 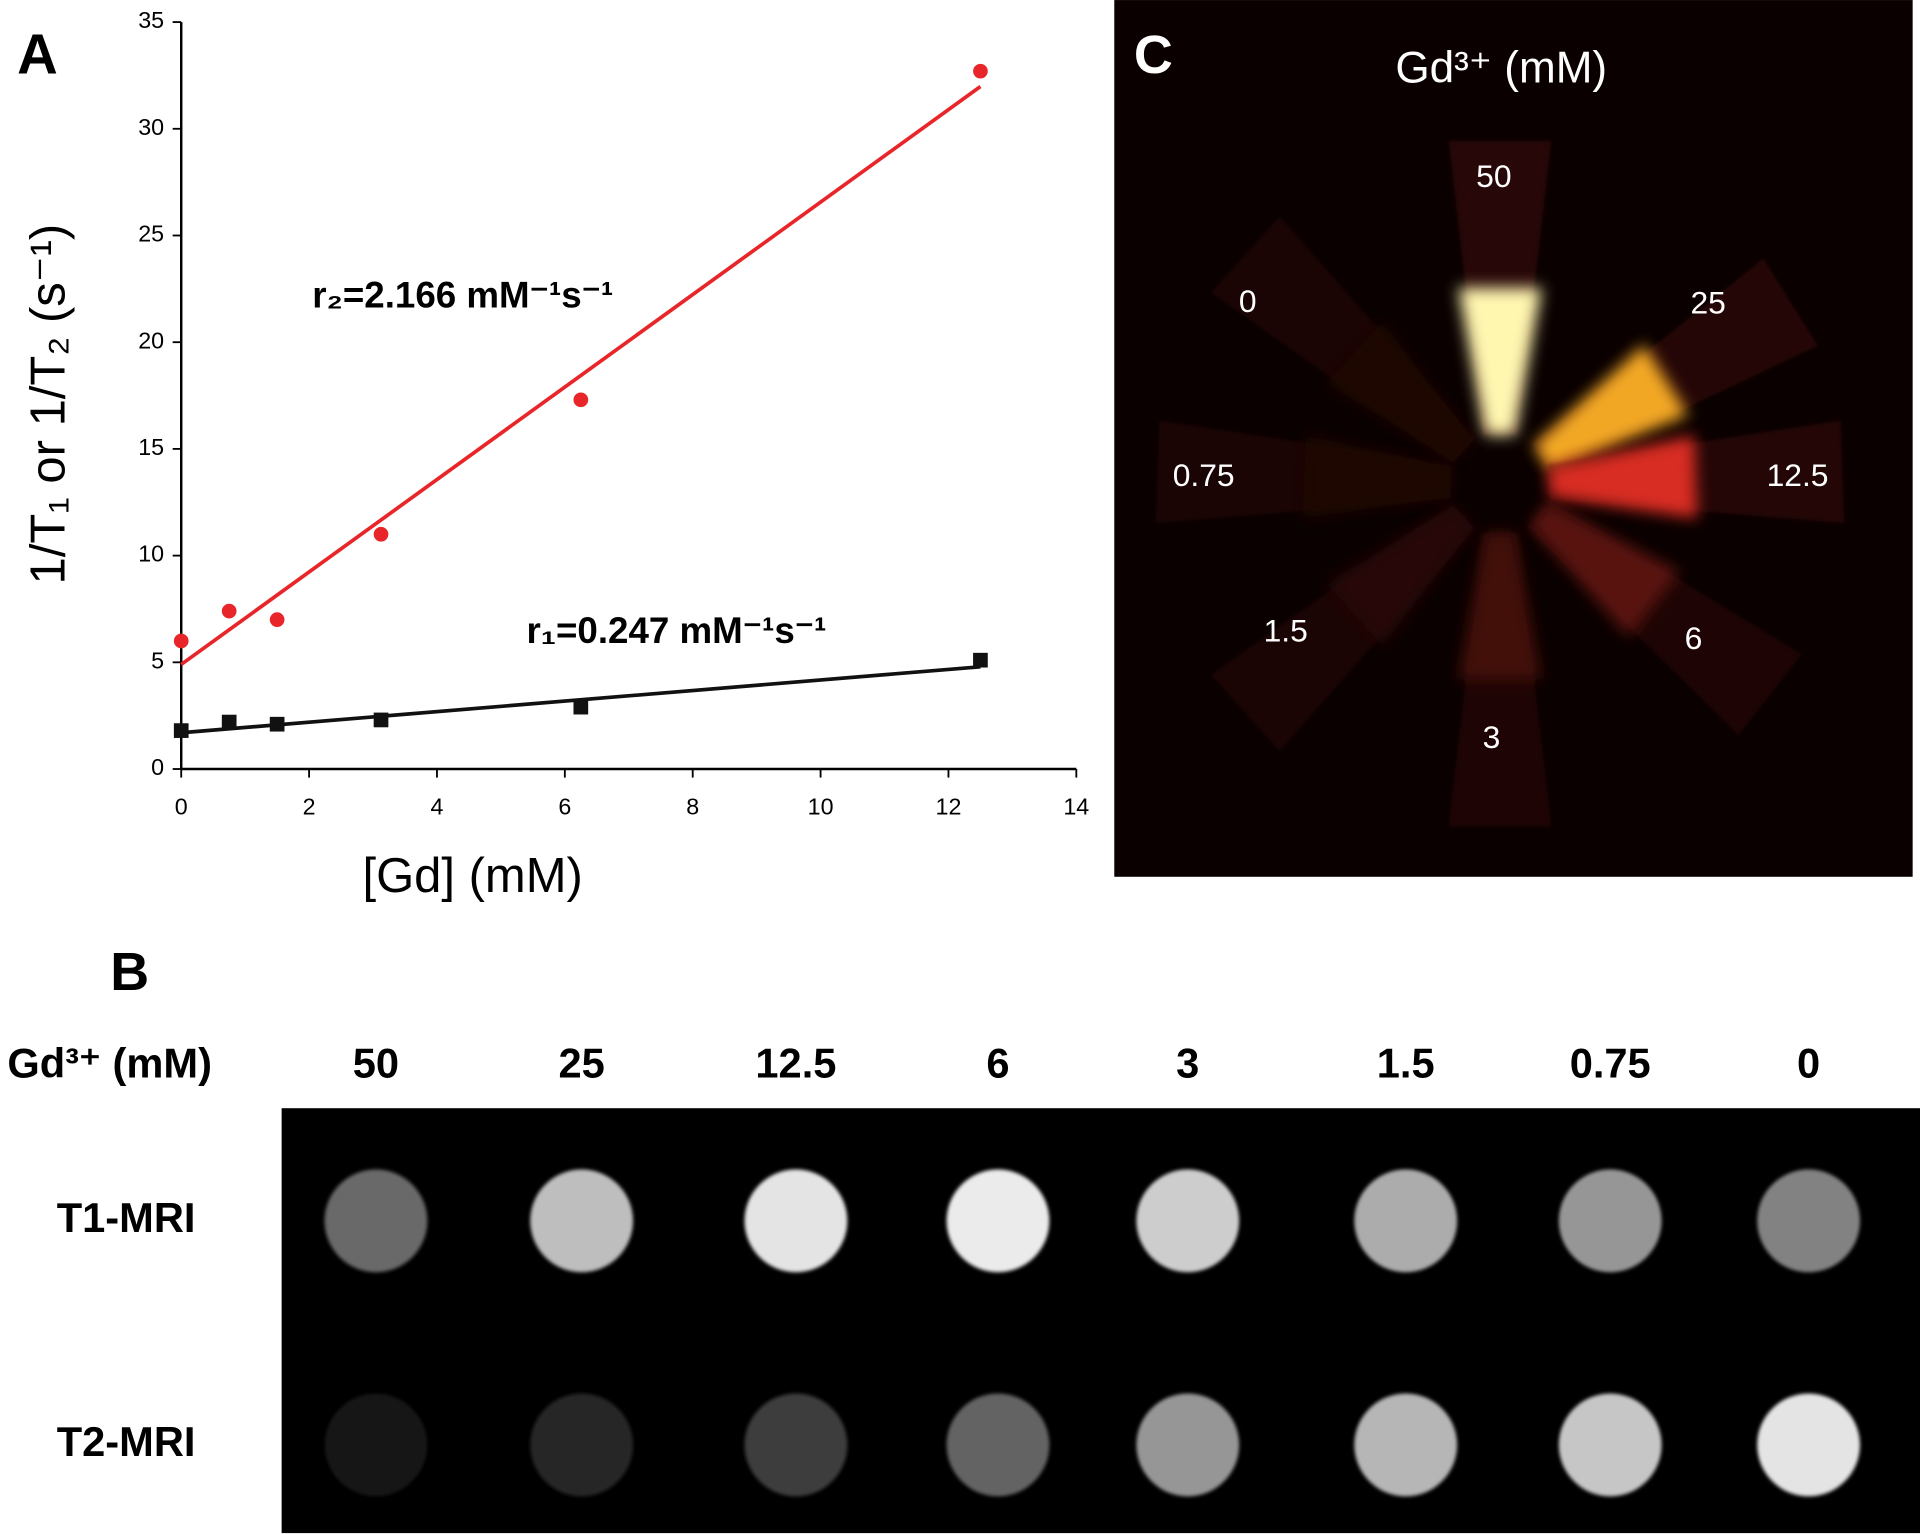 What do you see at coordinates (1501, 68) in the screenshot?
I see `photo-title: Gd³⁺ (mM)` at bounding box center [1501, 68].